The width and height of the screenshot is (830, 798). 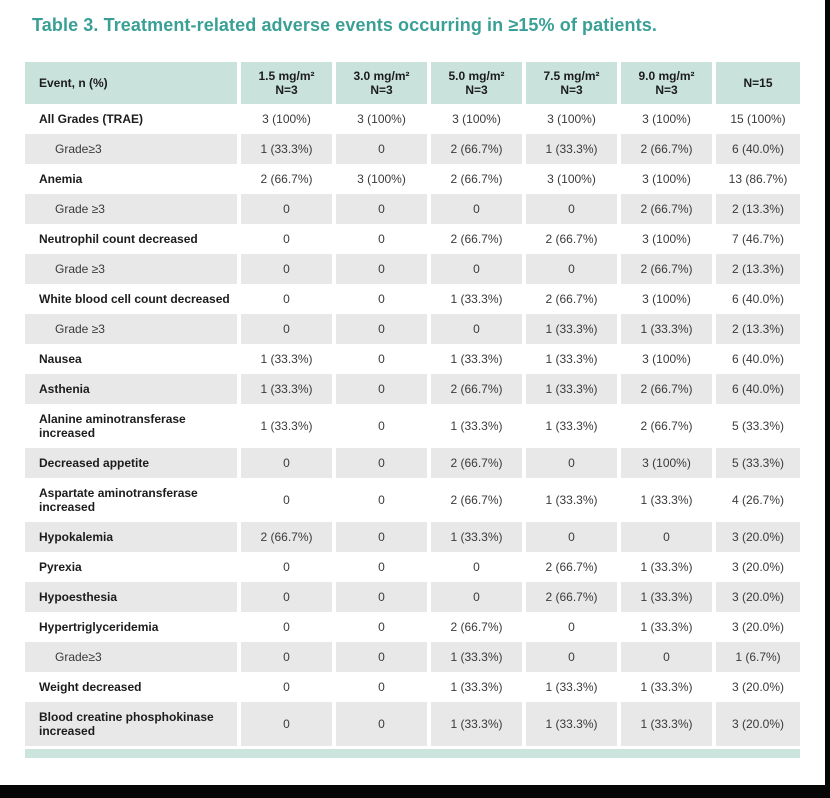 What do you see at coordinates (60, 567) in the screenshot?
I see `event-label: Pyrexia` at bounding box center [60, 567].